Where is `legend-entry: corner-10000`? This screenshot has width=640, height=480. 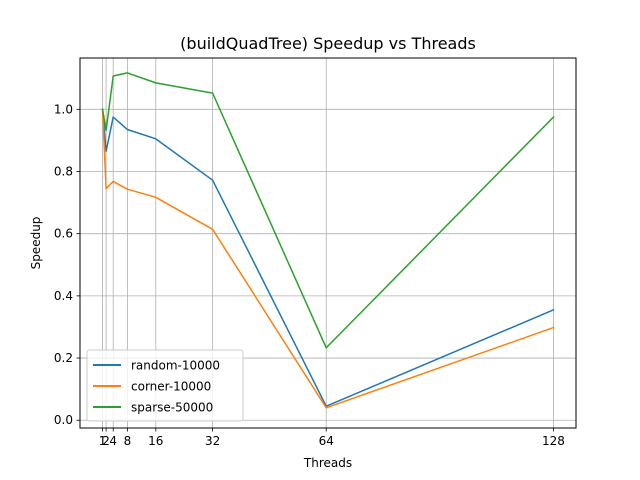 legend-entry: corner-10000 is located at coordinates (171, 387).